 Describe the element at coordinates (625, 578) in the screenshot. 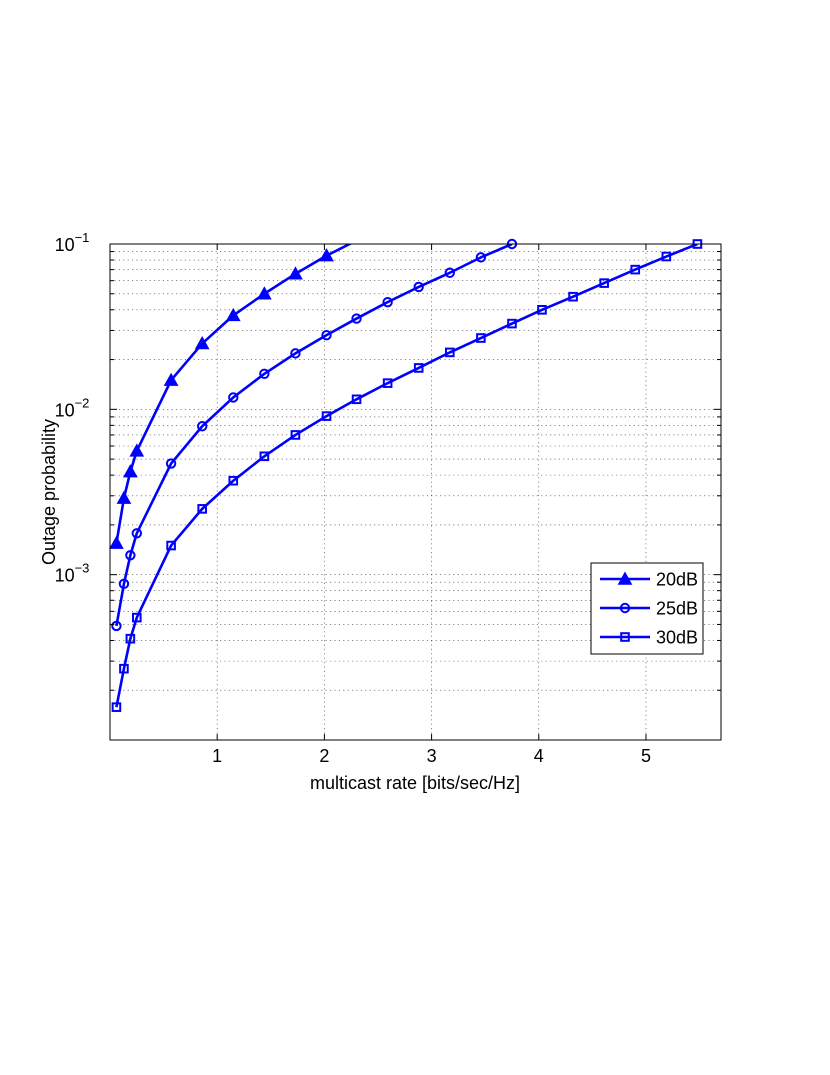

I see `legend-marker-20dB` at that location.